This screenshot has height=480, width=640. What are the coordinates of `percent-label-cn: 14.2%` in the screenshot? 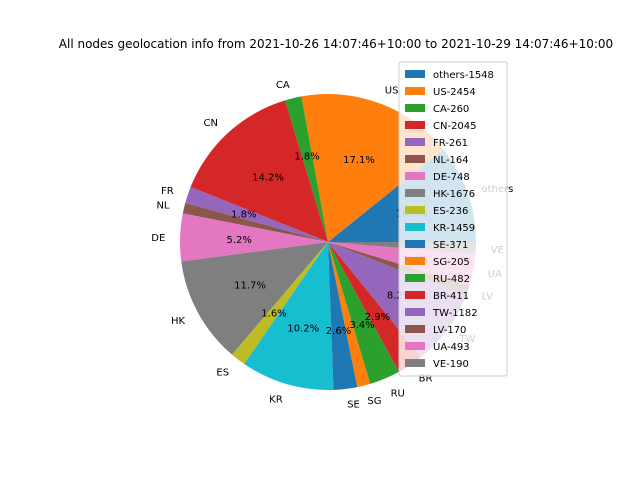 It's located at (268, 178).